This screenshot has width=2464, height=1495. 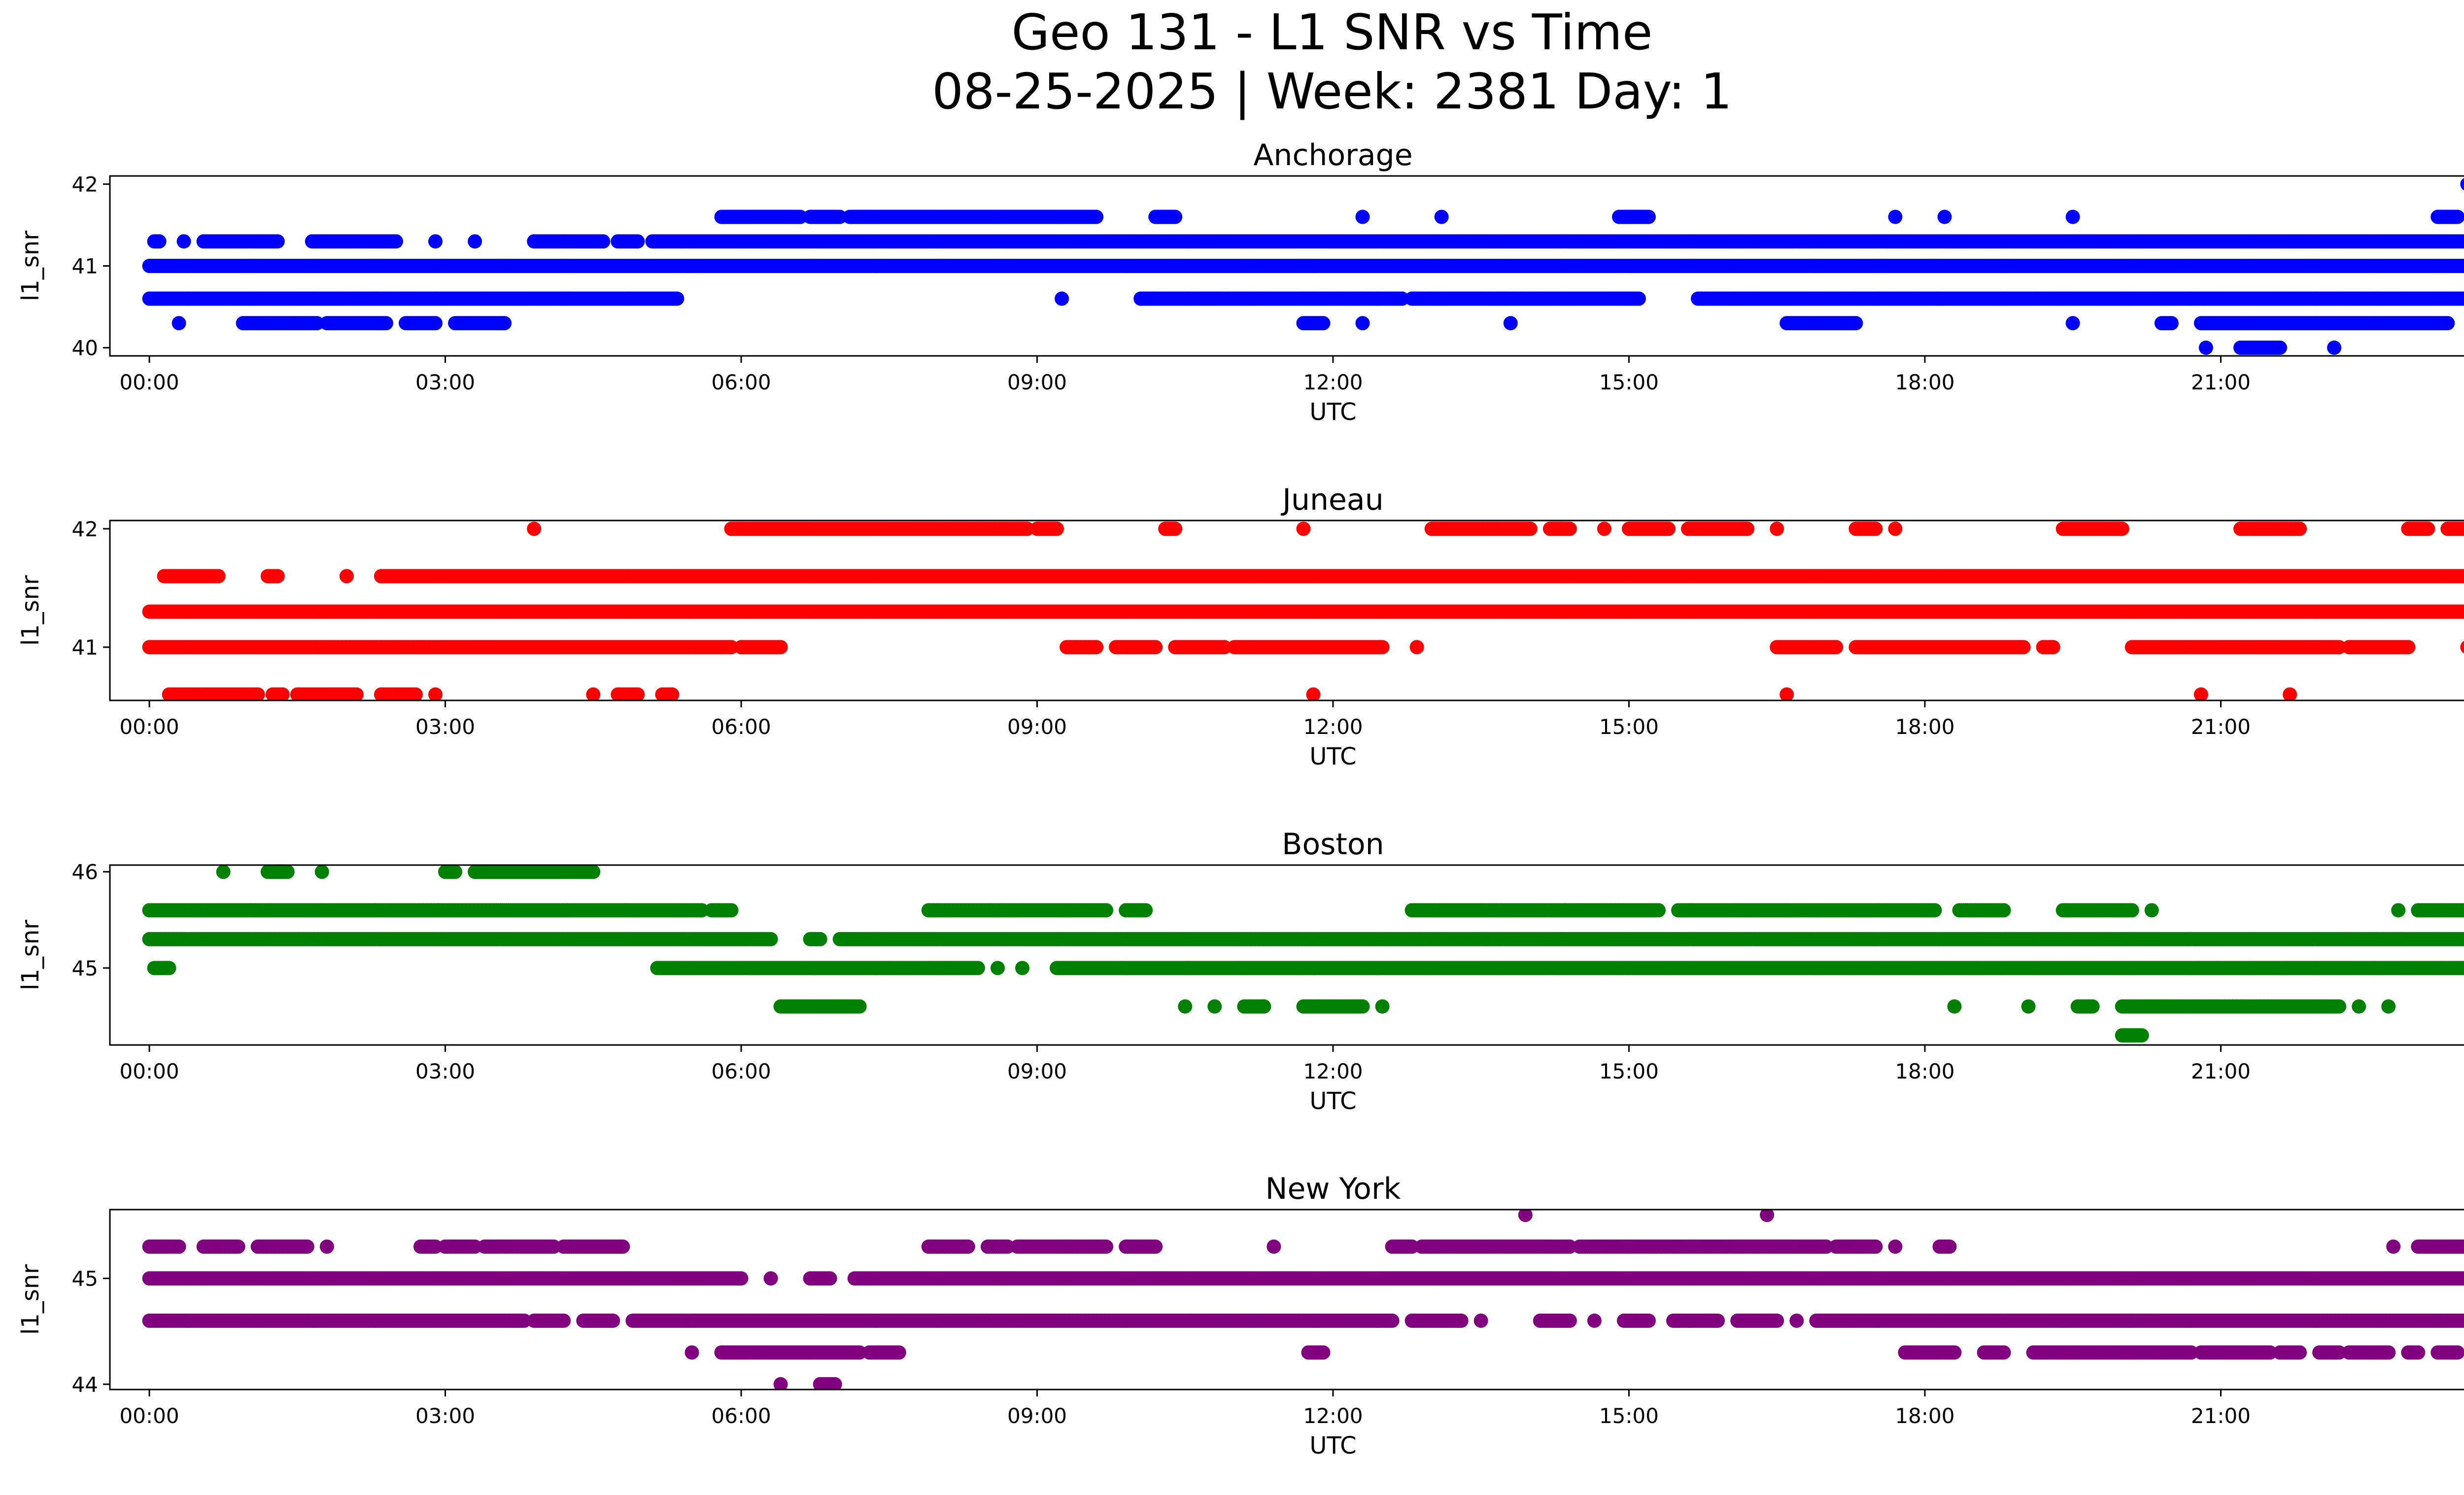 I want to click on subplot-title: Juneau, so click(x=1331, y=500).